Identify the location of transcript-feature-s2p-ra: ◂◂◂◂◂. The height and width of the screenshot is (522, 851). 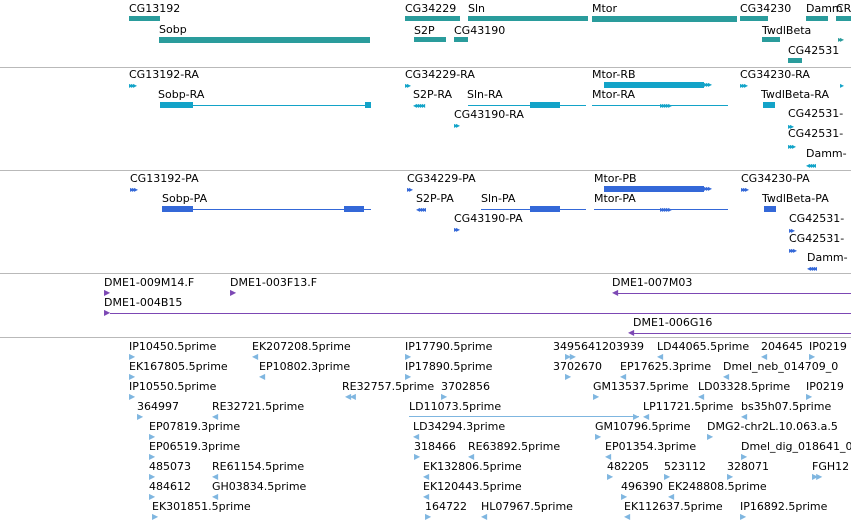
(419, 105).